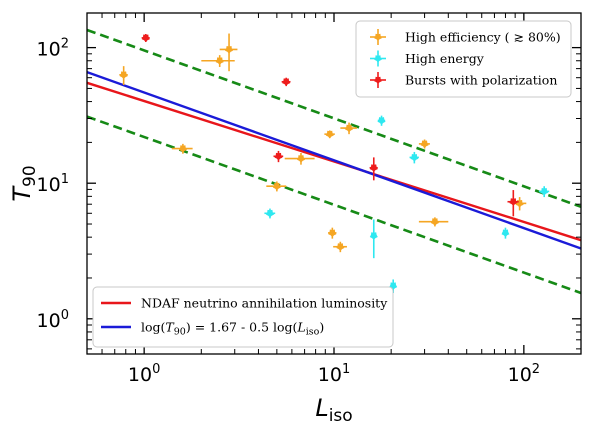 The width and height of the screenshot is (592, 429). What do you see at coordinates (524, 374) in the screenshot?
I see `x-tick-label: 102` at bounding box center [524, 374].